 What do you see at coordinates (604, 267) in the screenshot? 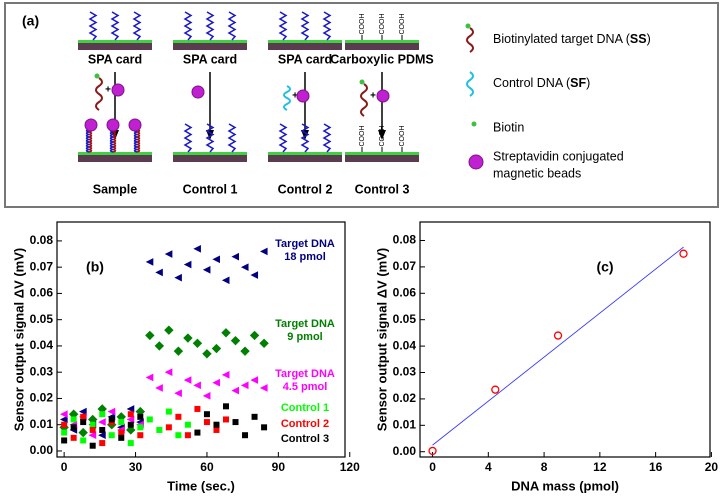
I see `panel-label: (c)` at bounding box center [604, 267].